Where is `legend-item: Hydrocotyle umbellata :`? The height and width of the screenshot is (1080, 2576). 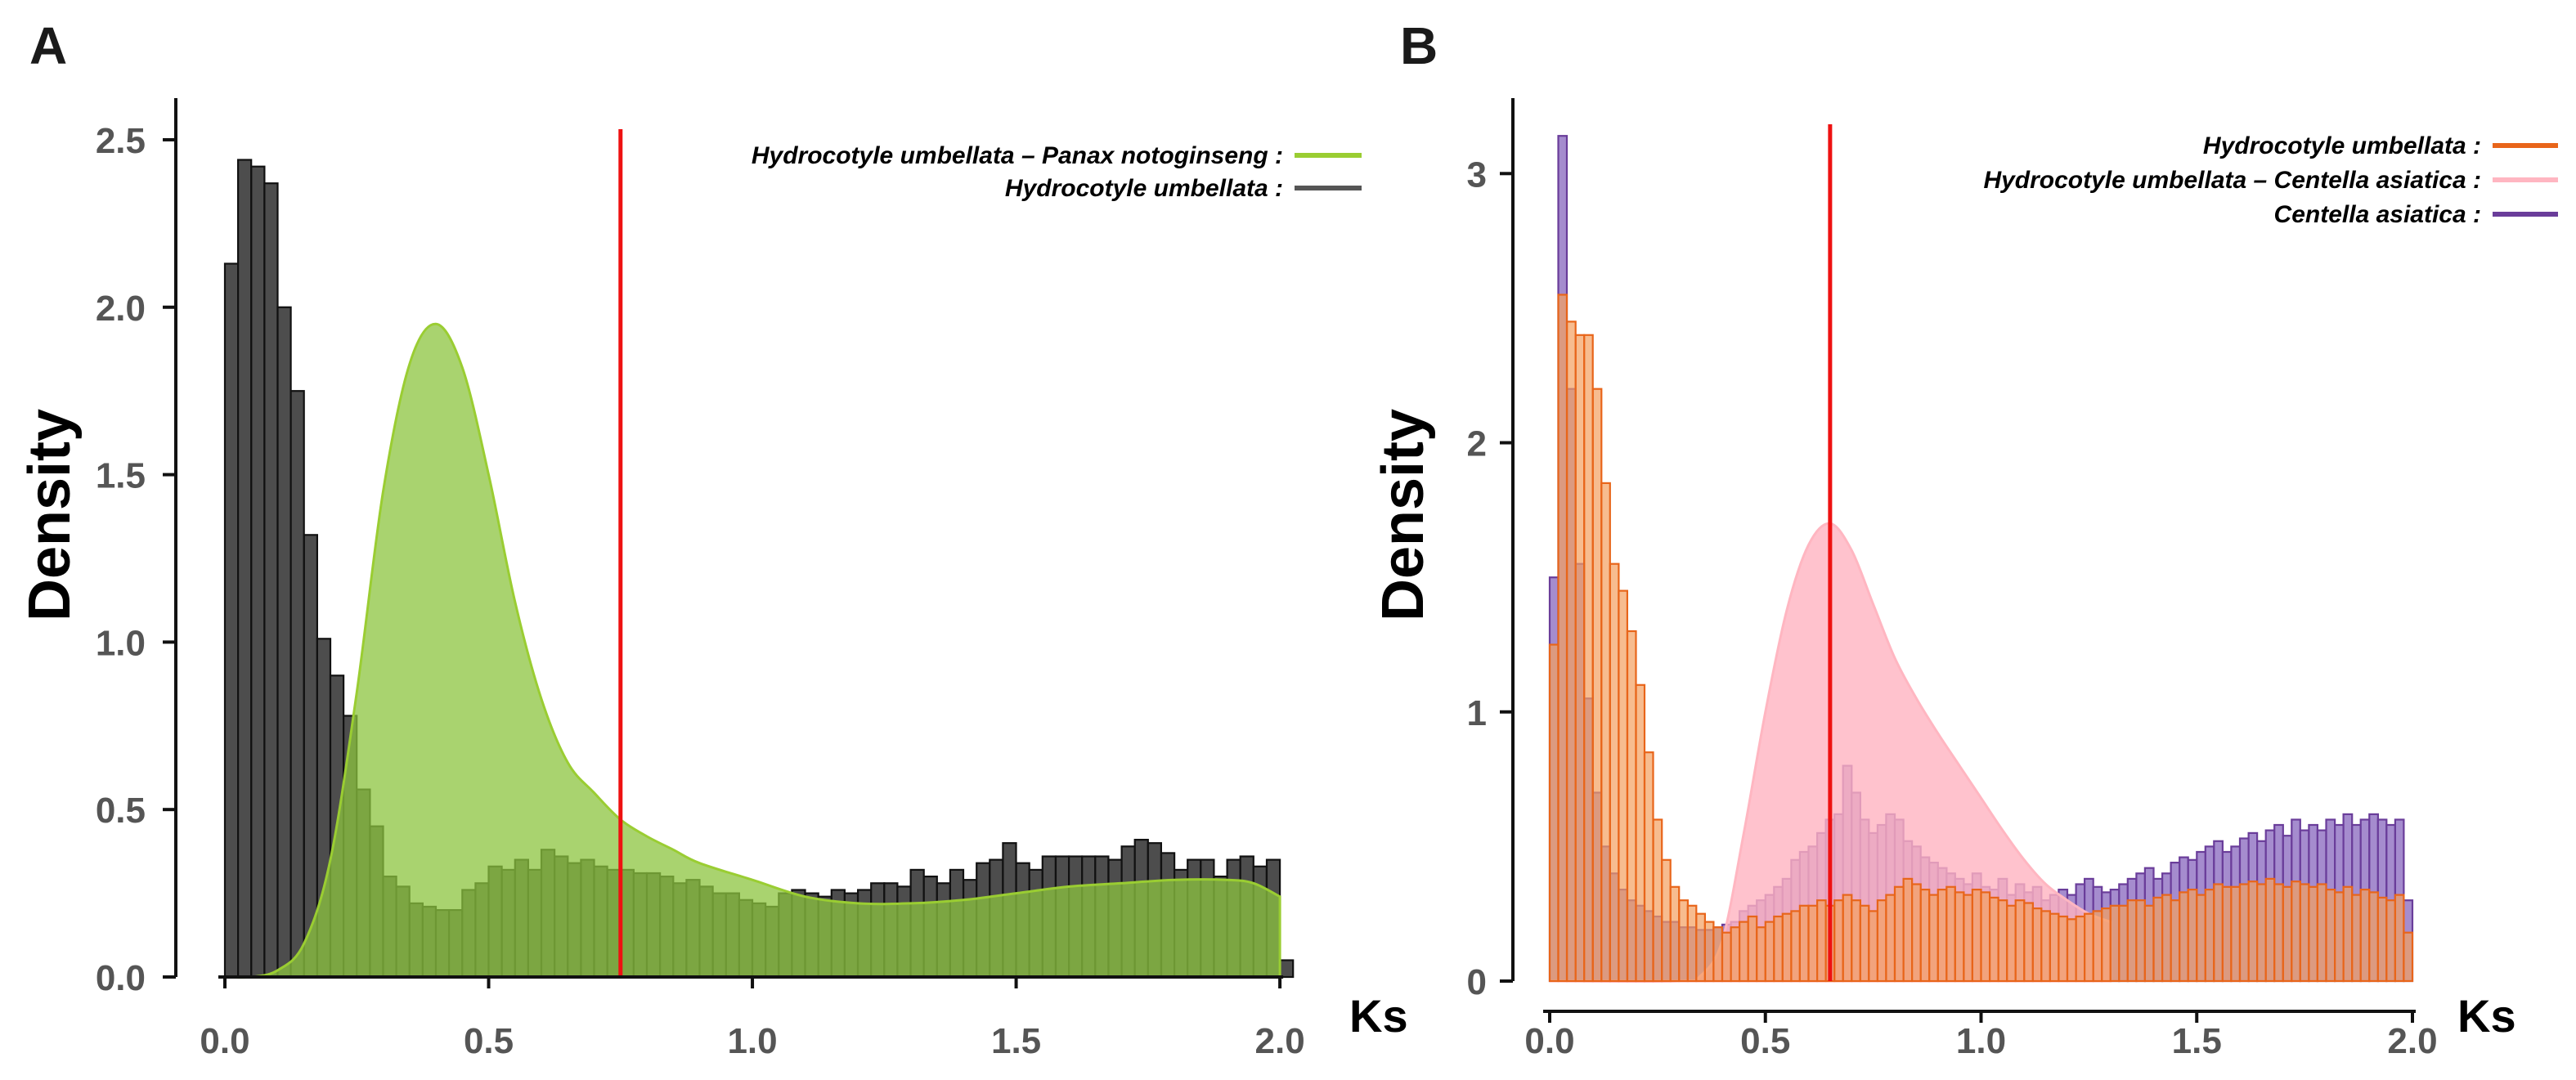
legend-item: Hydrocotyle umbellata : is located at coordinates (1183, 188).